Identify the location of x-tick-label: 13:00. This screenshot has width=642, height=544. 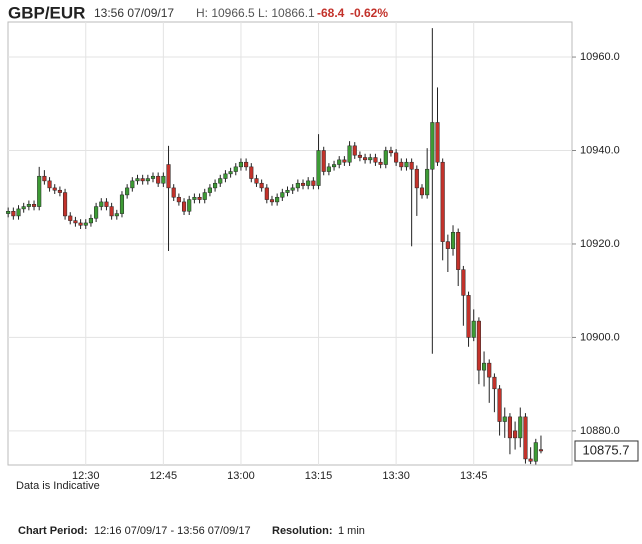
(241, 476).